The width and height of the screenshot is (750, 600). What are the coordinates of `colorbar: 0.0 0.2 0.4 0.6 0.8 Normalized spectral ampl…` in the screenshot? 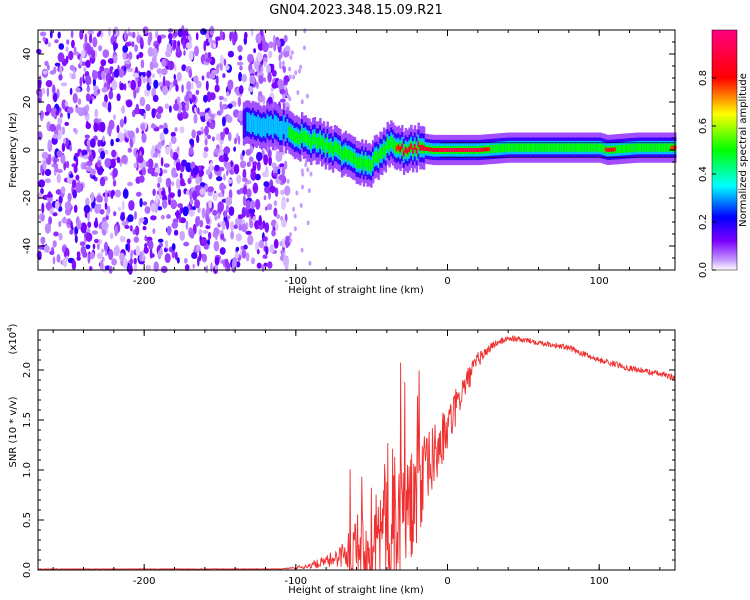 It's located at (723, 153).